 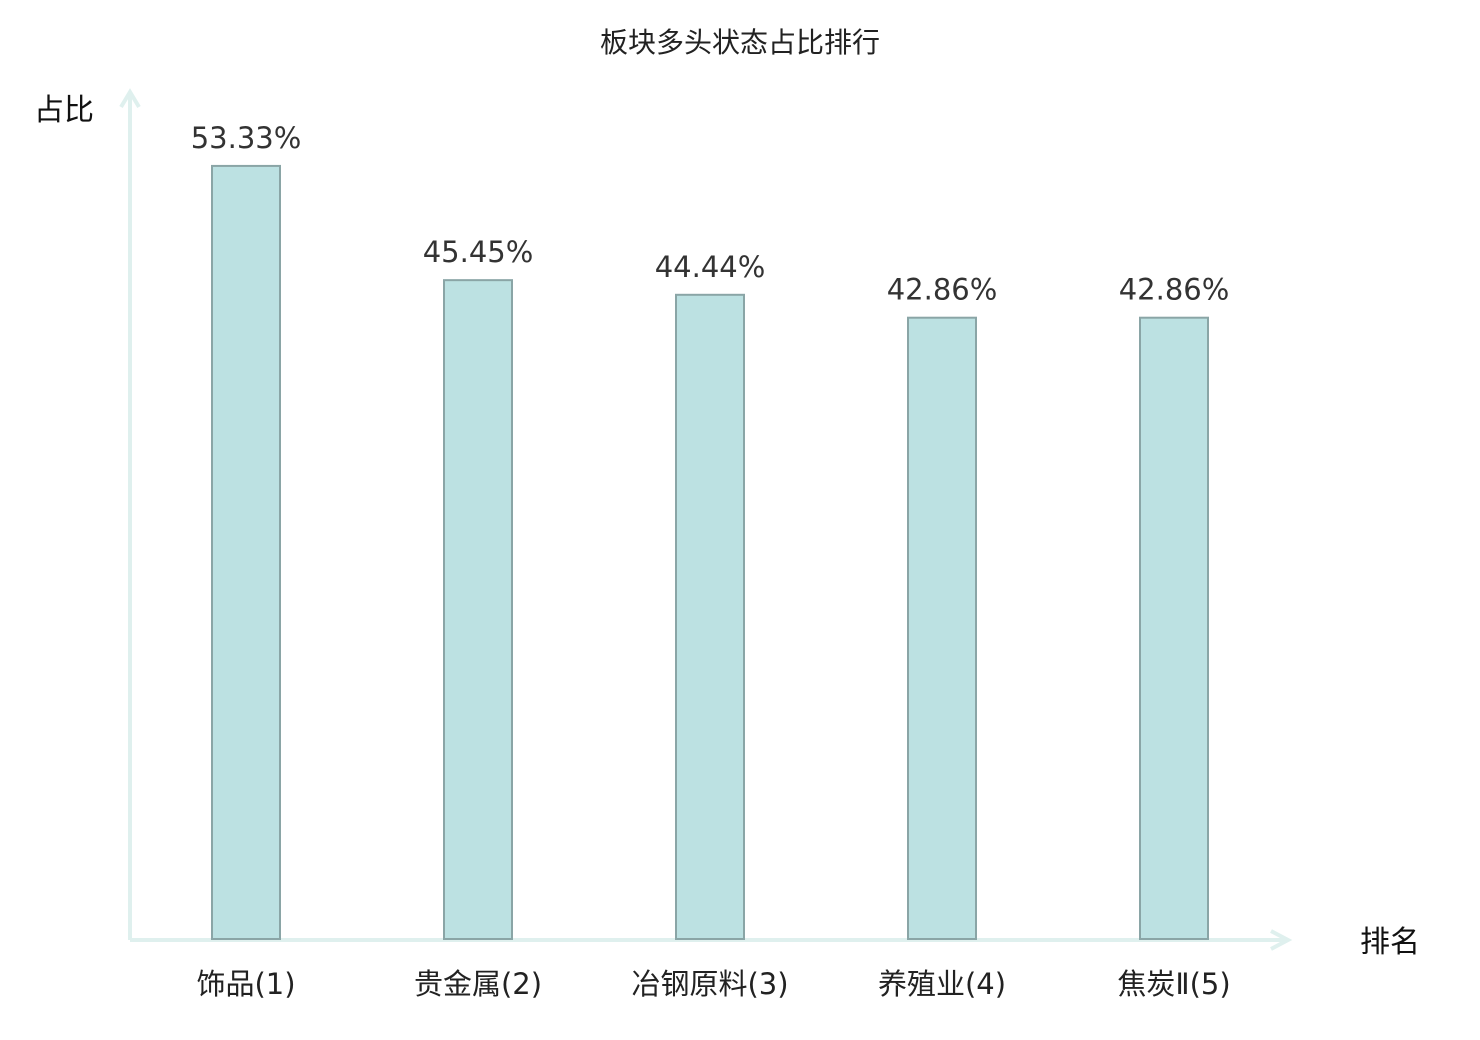 I want to click on value-label-3: 44.44%, so click(x=710, y=267).